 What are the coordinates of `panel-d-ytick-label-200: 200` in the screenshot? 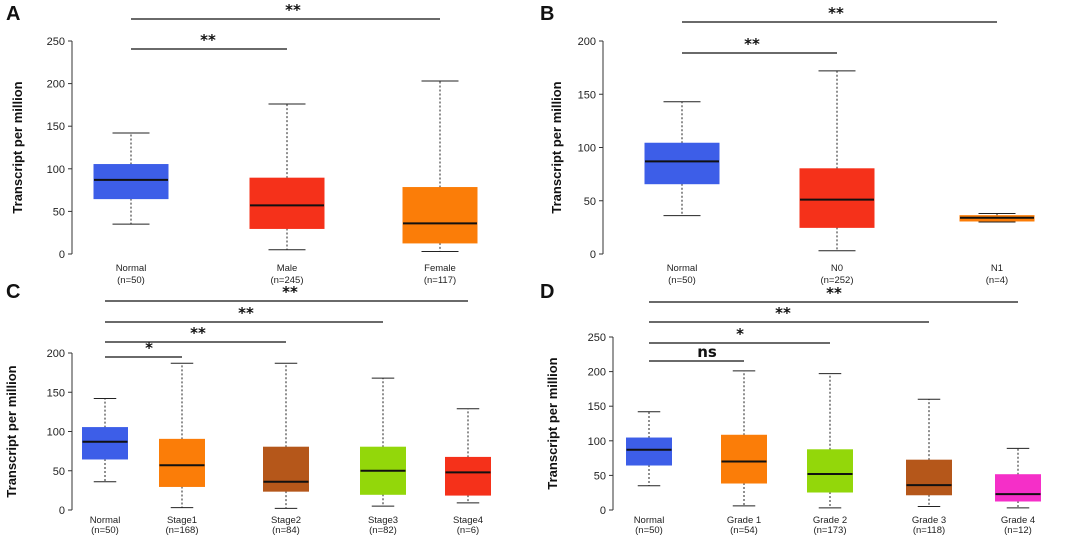 It's located at (597, 373).